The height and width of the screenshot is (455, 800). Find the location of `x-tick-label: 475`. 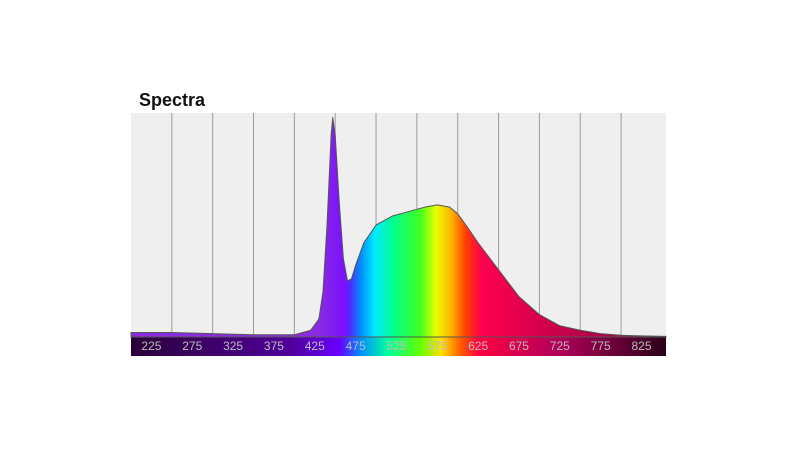

x-tick-label: 475 is located at coordinates (356, 346).